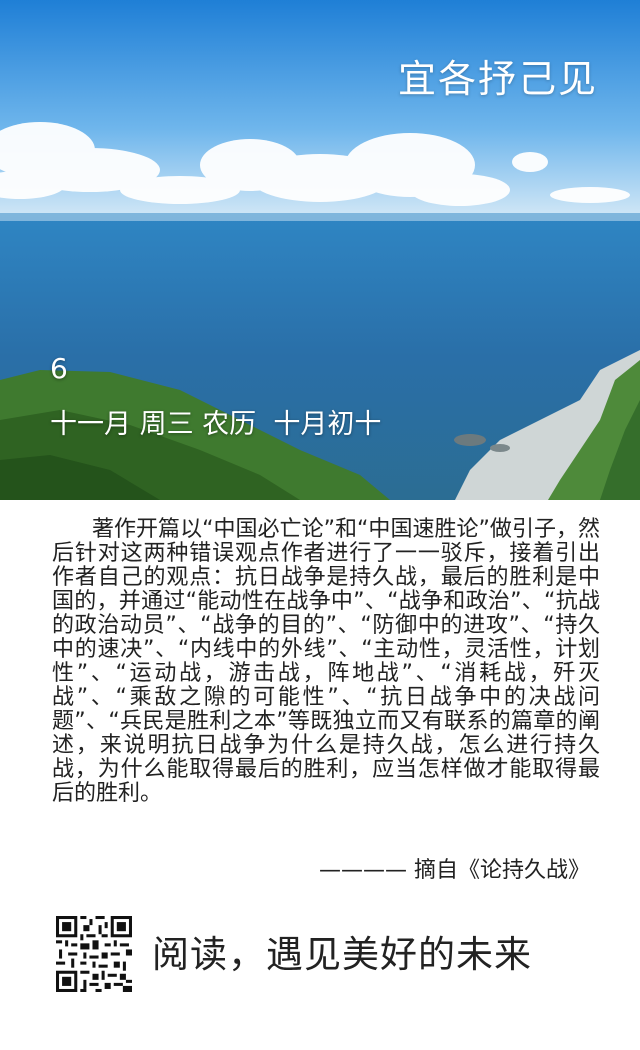 The image size is (640, 1050). I want to click on footer: 阅读，遇见美好的未来, so click(326, 954).